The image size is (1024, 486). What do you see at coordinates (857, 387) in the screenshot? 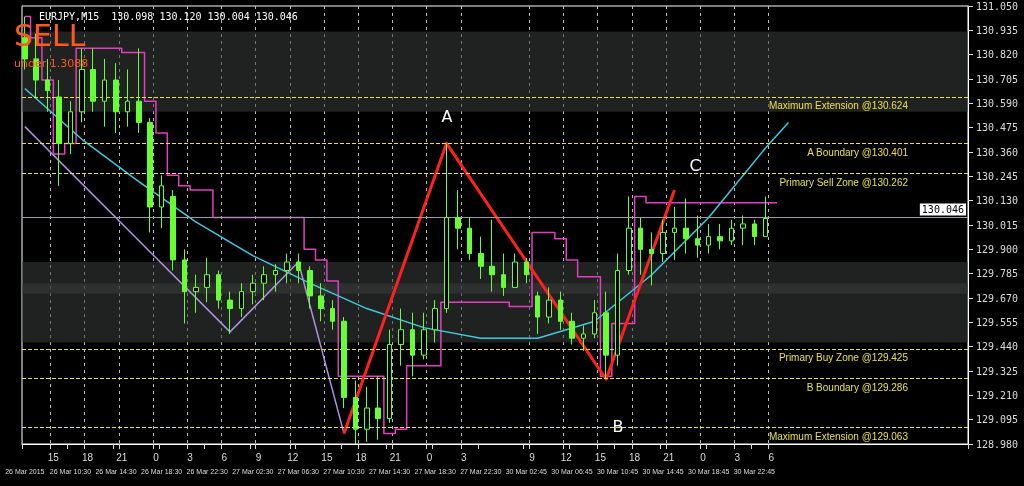
I see `ref-line-label: B Boundary @129.286` at bounding box center [857, 387].